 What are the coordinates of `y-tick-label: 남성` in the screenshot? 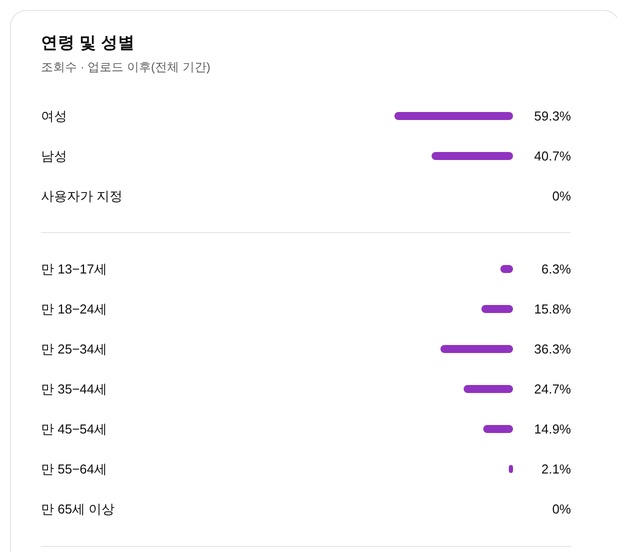 It's located at (54, 156).